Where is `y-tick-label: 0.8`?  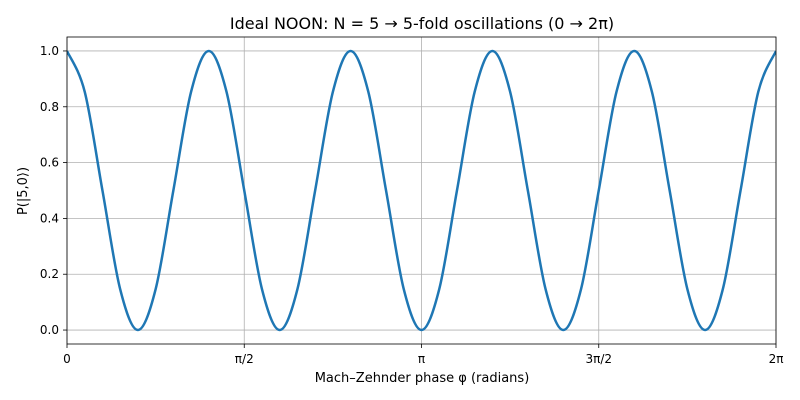
y-tick-label: 0.8 is located at coordinates (49, 107).